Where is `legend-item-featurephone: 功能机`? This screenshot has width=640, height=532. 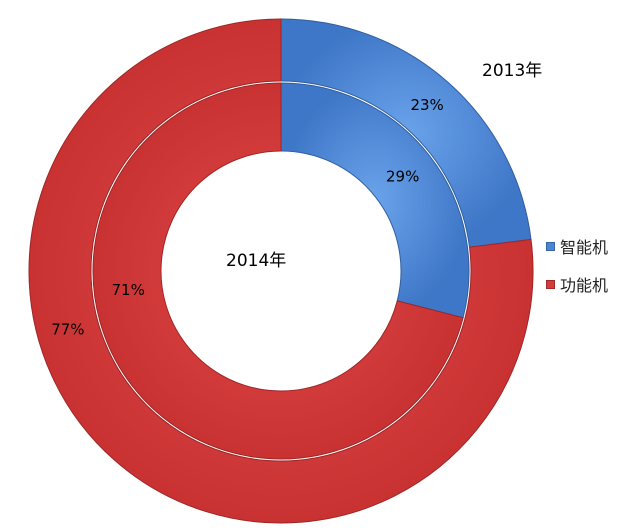
legend-item-featurephone: 功能机 is located at coordinates (577, 284).